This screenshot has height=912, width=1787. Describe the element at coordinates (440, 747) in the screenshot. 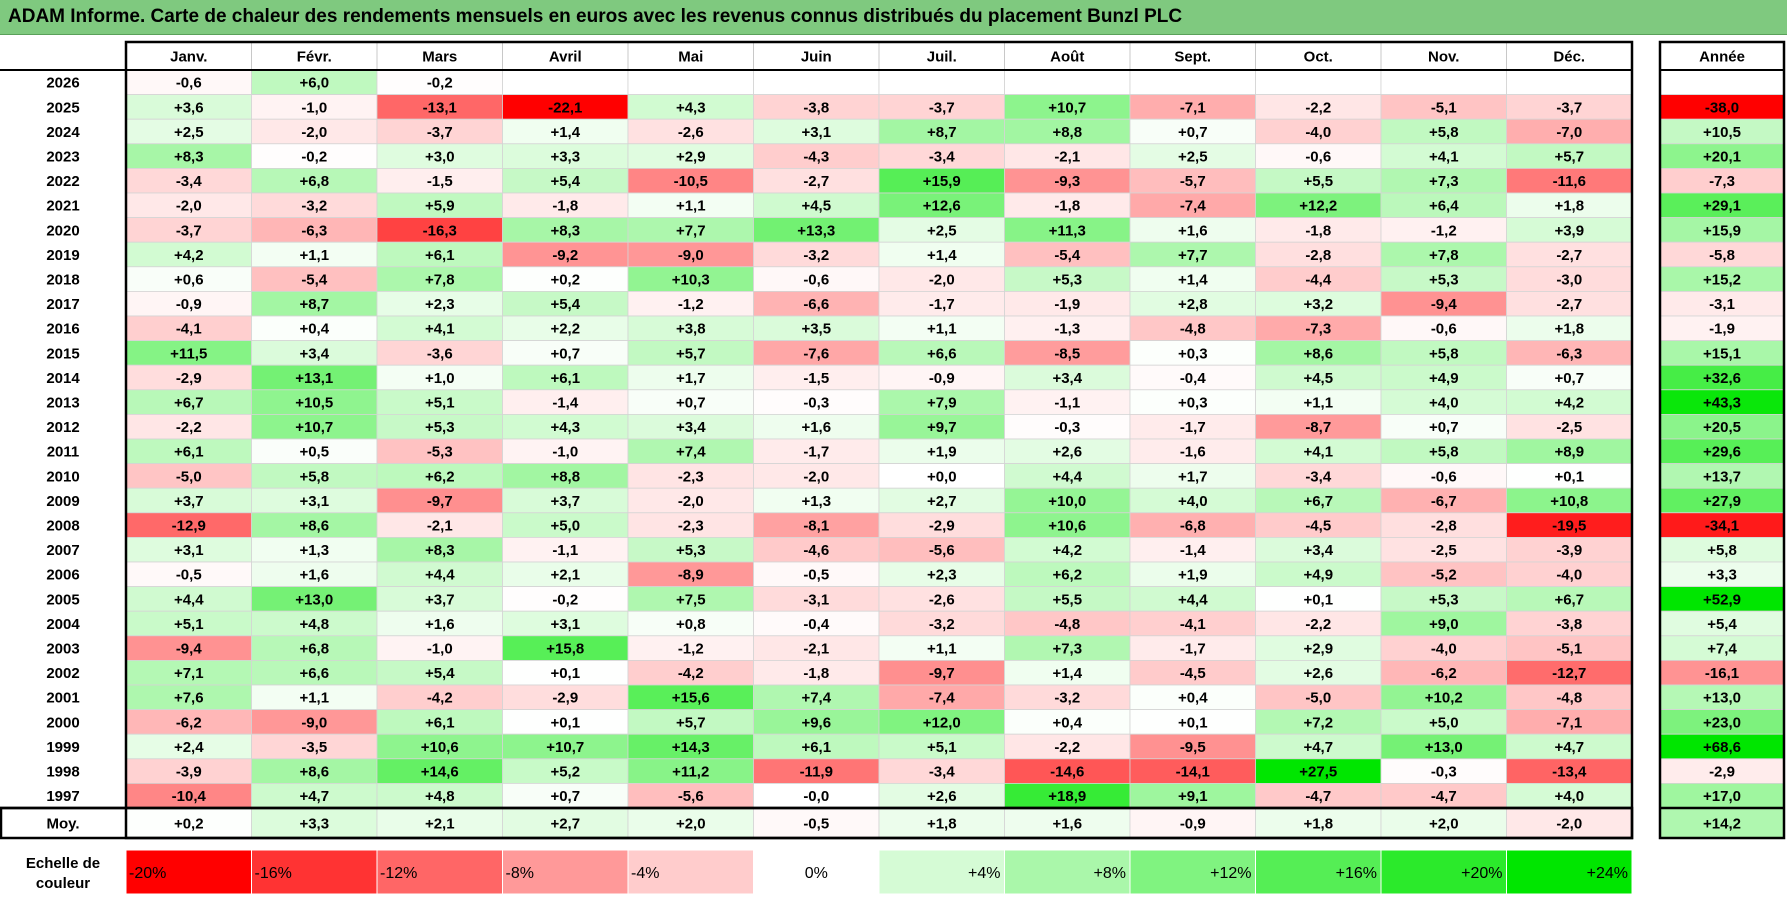

I see `heat-value: +10,6` at that location.